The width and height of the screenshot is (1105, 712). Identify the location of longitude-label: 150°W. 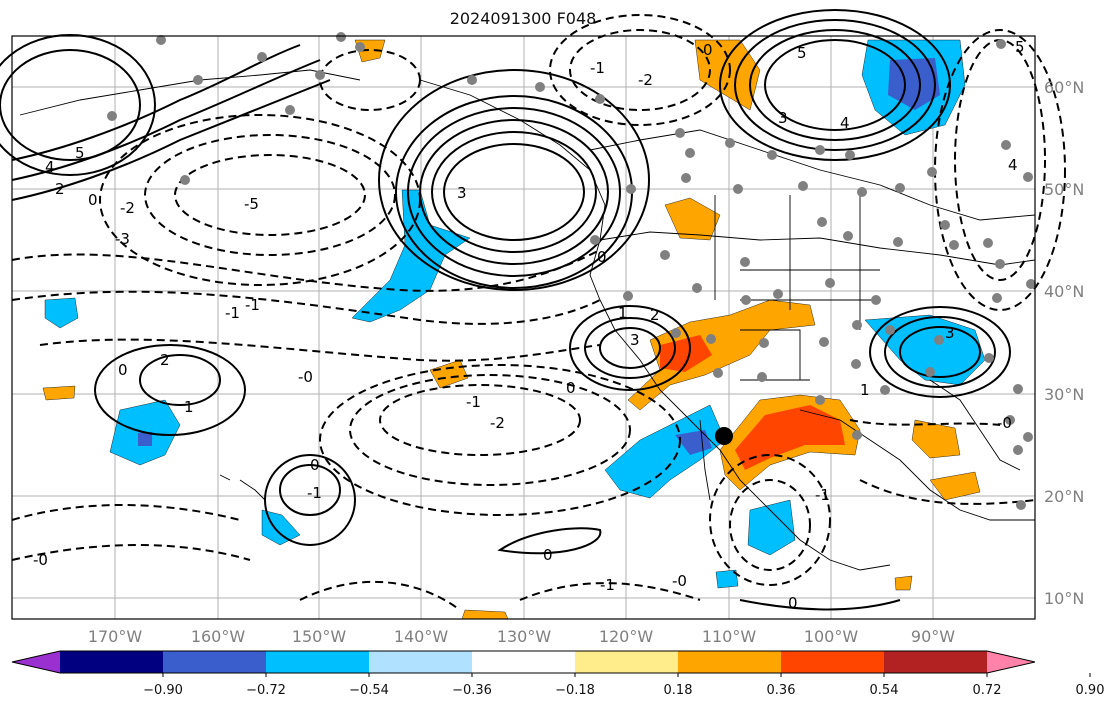
(319, 636).